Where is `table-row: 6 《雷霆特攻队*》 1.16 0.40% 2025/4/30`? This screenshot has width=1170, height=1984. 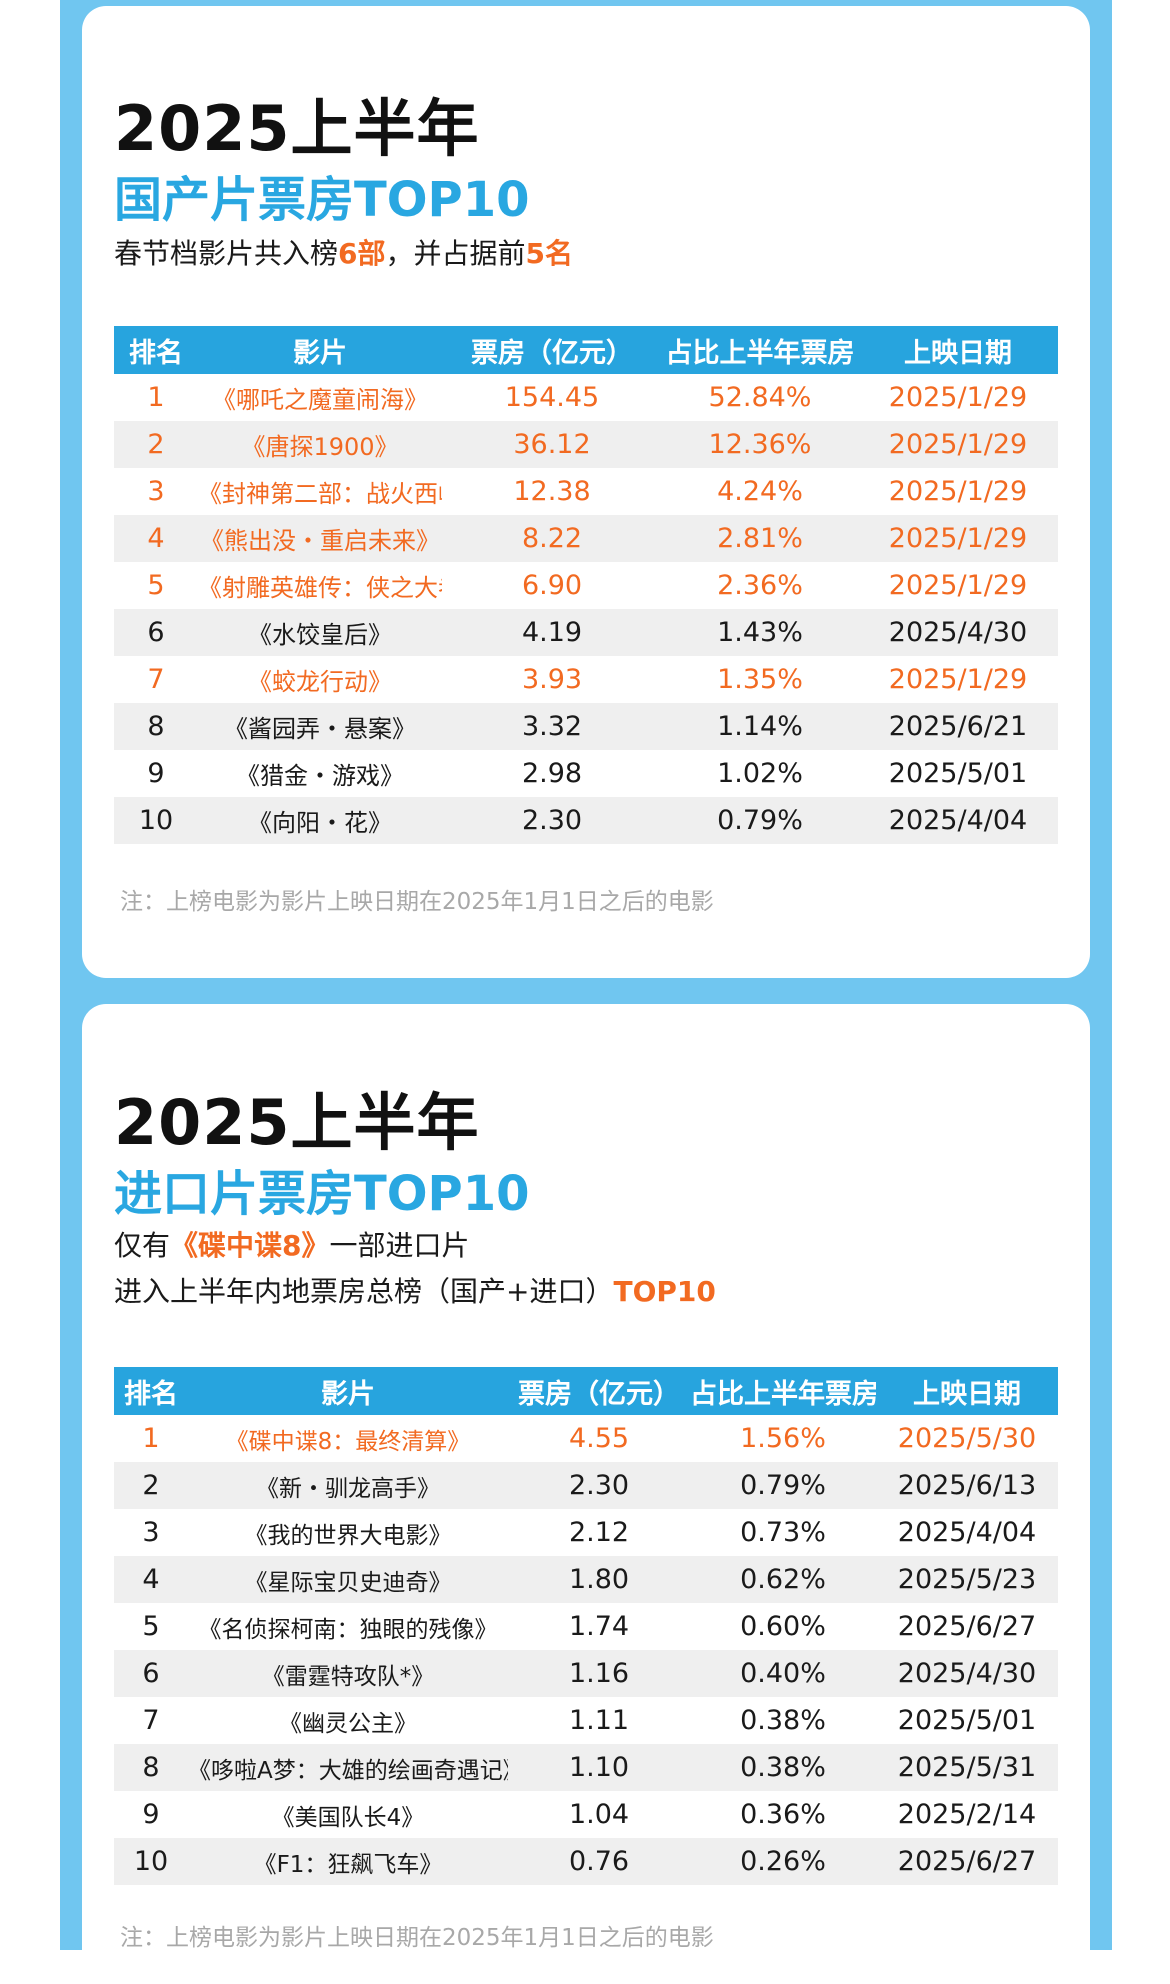
table-row: 6 《雷霆特攻队*》 1.16 0.40% 2025/4/30 is located at coordinates (586, 1673).